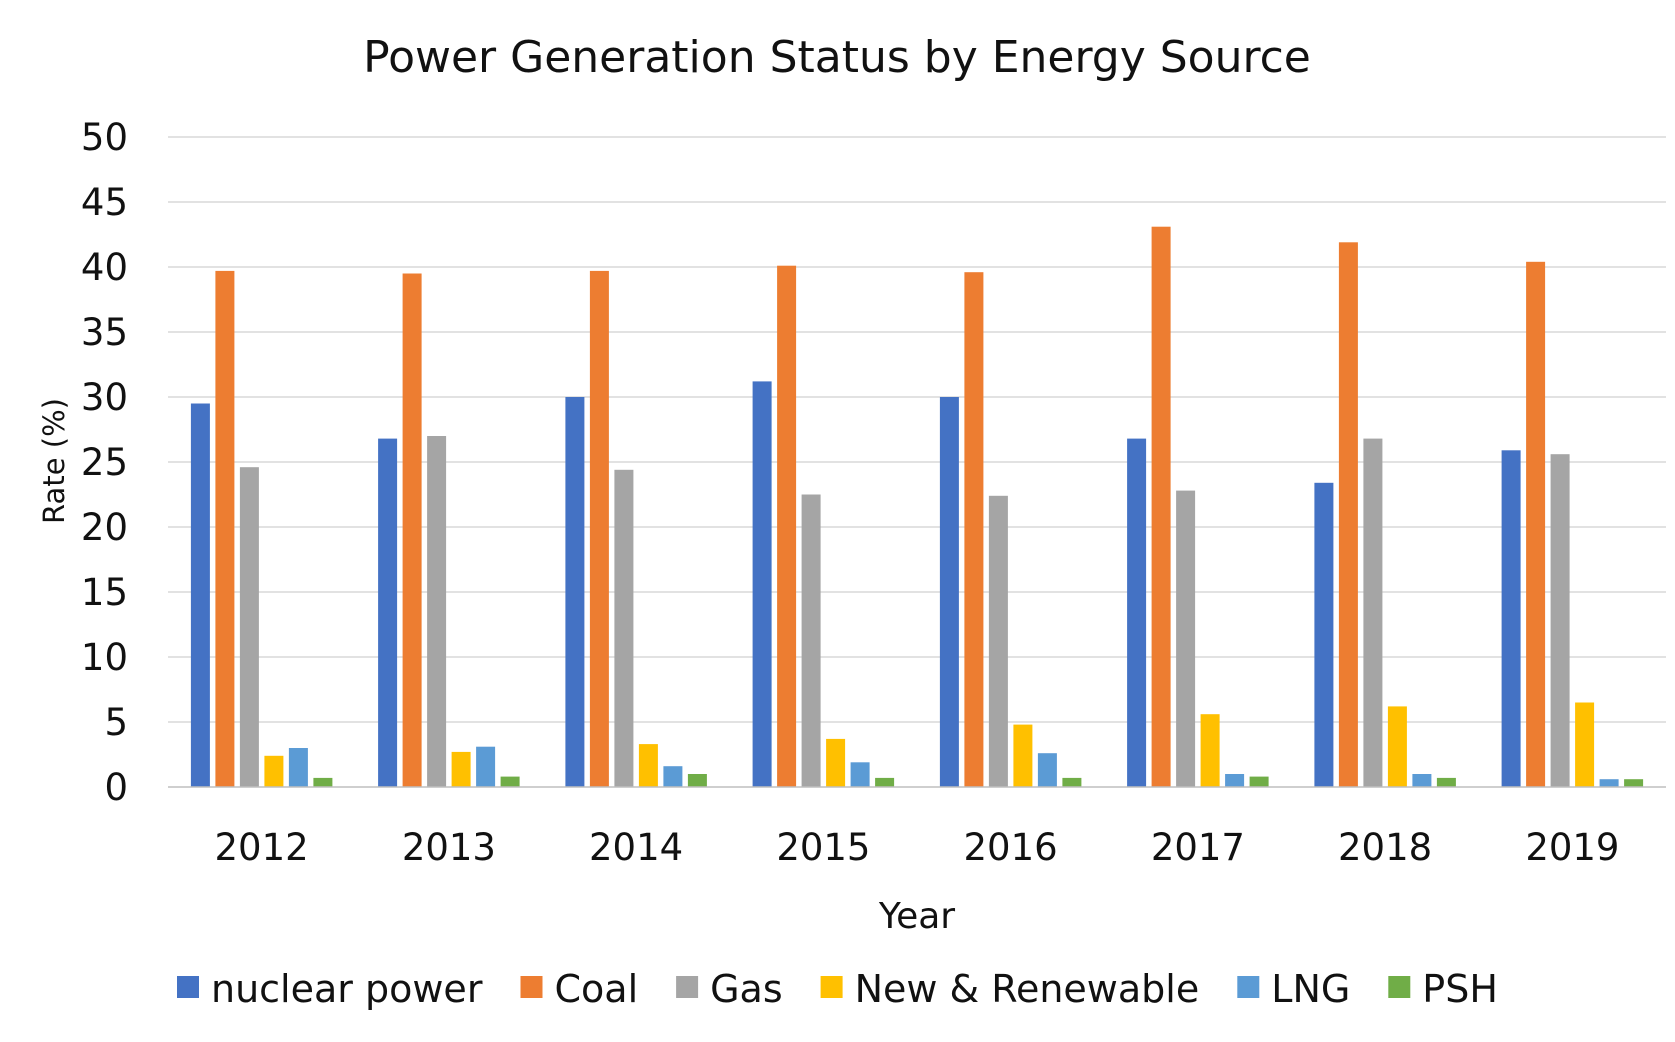 The width and height of the screenshot is (1675, 1042). Describe the element at coordinates (998, 641) in the screenshot. I see `bar-2016-gas` at that location.